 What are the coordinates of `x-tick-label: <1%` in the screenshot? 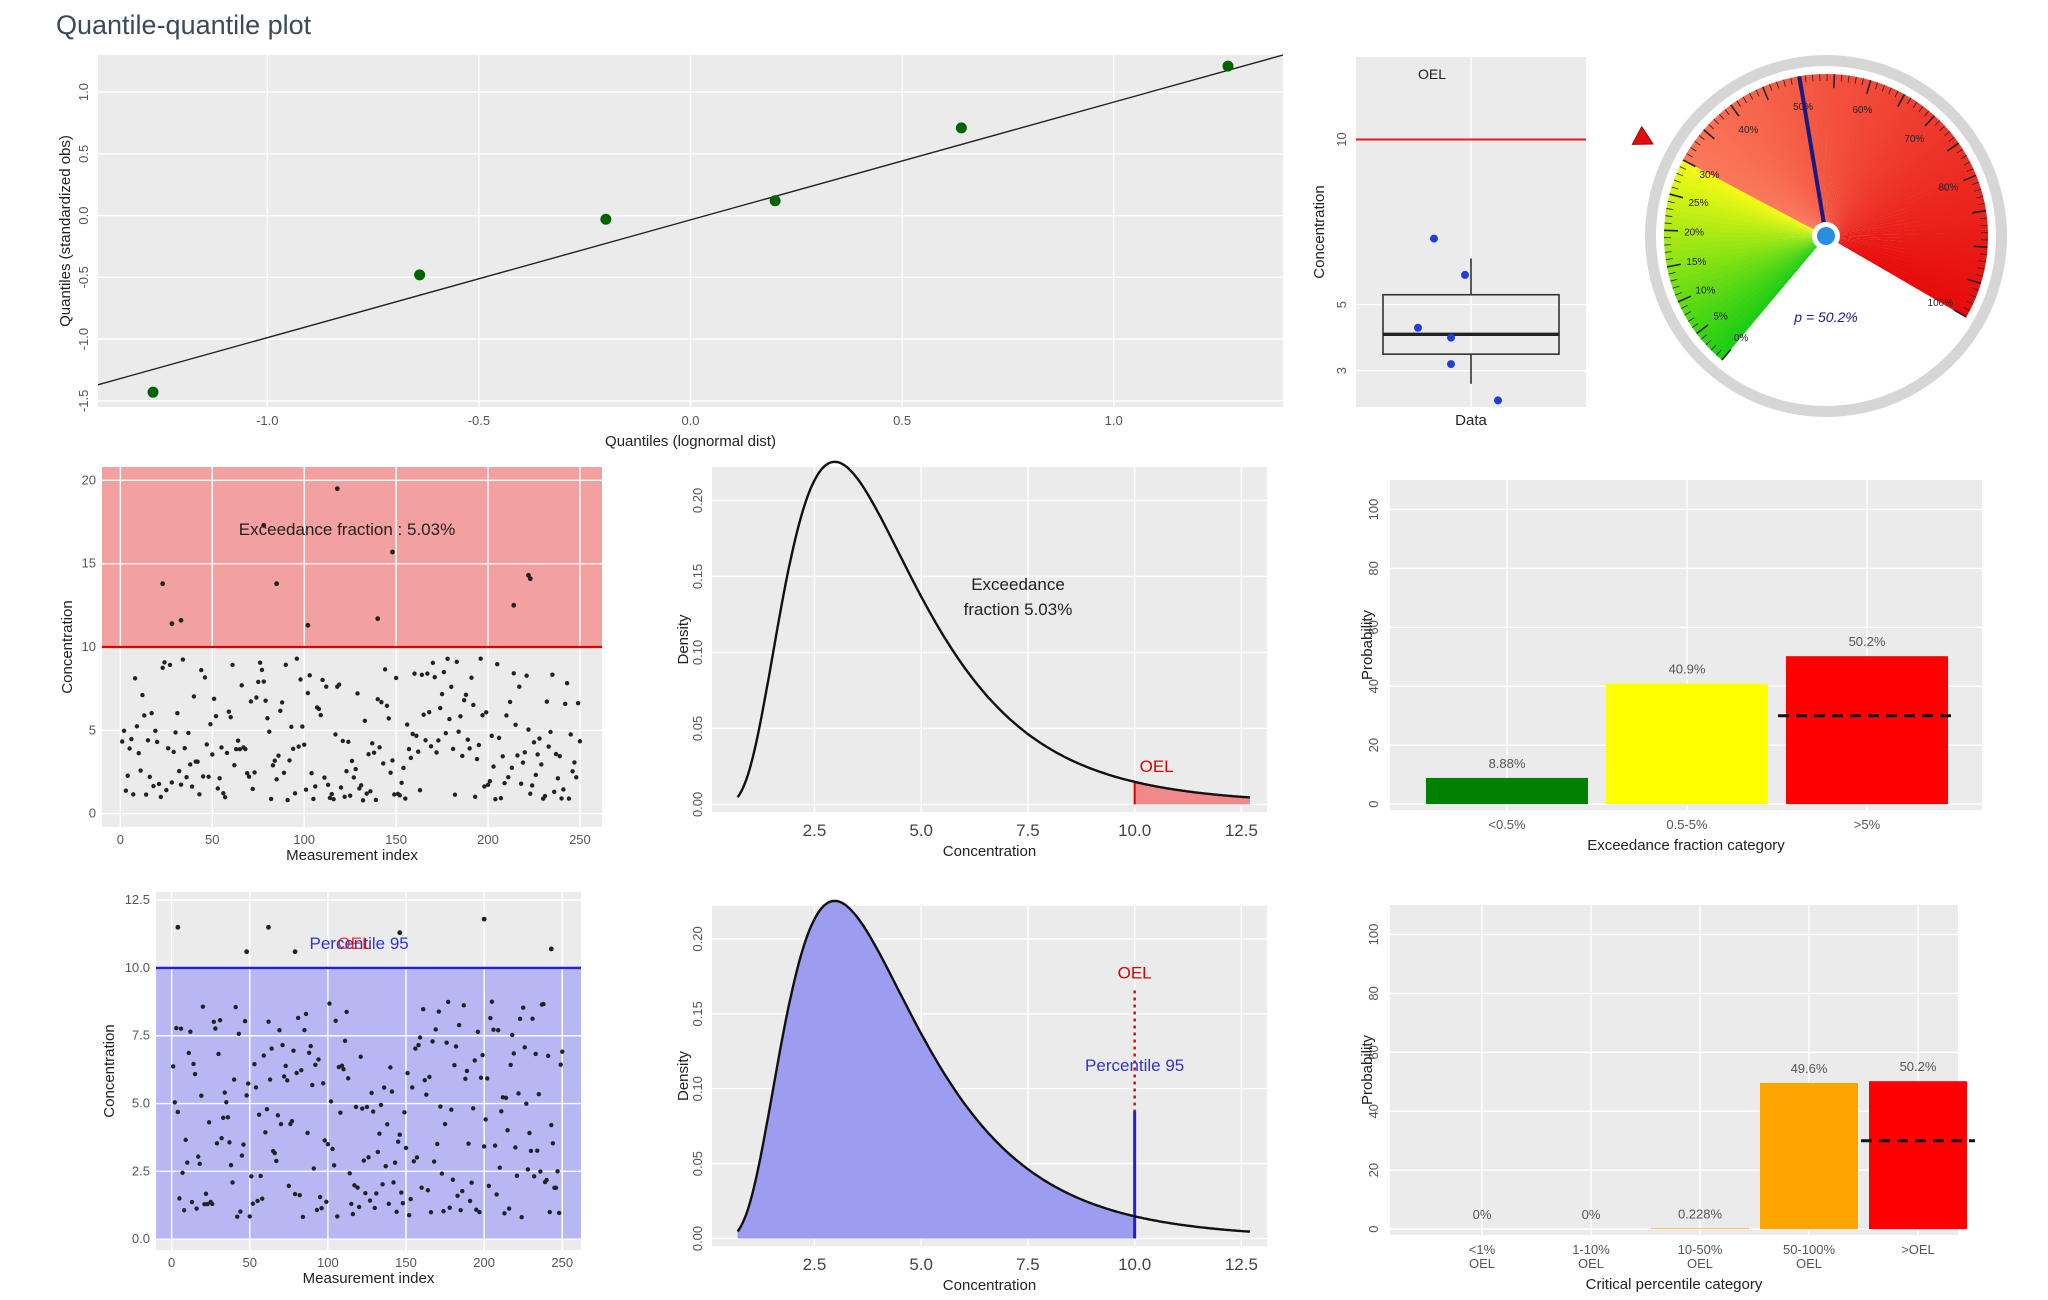 It's located at (1482, 1249).